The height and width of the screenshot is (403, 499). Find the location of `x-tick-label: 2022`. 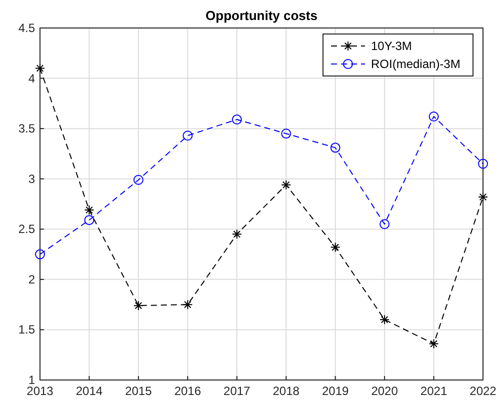

x-tick-label: 2022 is located at coordinates (483, 391).